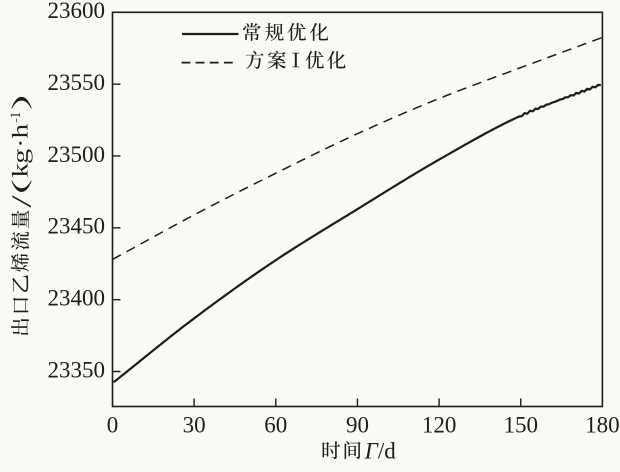  Describe the element at coordinates (275, 425) in the screenshot. I see `svg-text: 60` at that location.